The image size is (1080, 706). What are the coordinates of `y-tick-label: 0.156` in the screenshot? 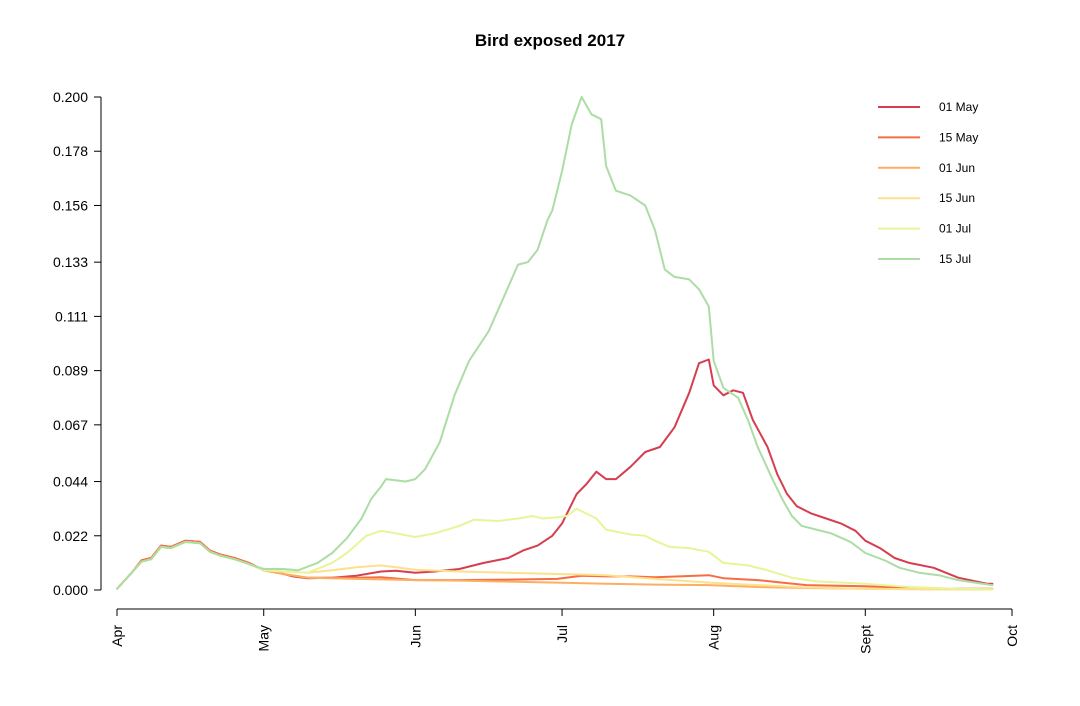 It's located at (70, 205).